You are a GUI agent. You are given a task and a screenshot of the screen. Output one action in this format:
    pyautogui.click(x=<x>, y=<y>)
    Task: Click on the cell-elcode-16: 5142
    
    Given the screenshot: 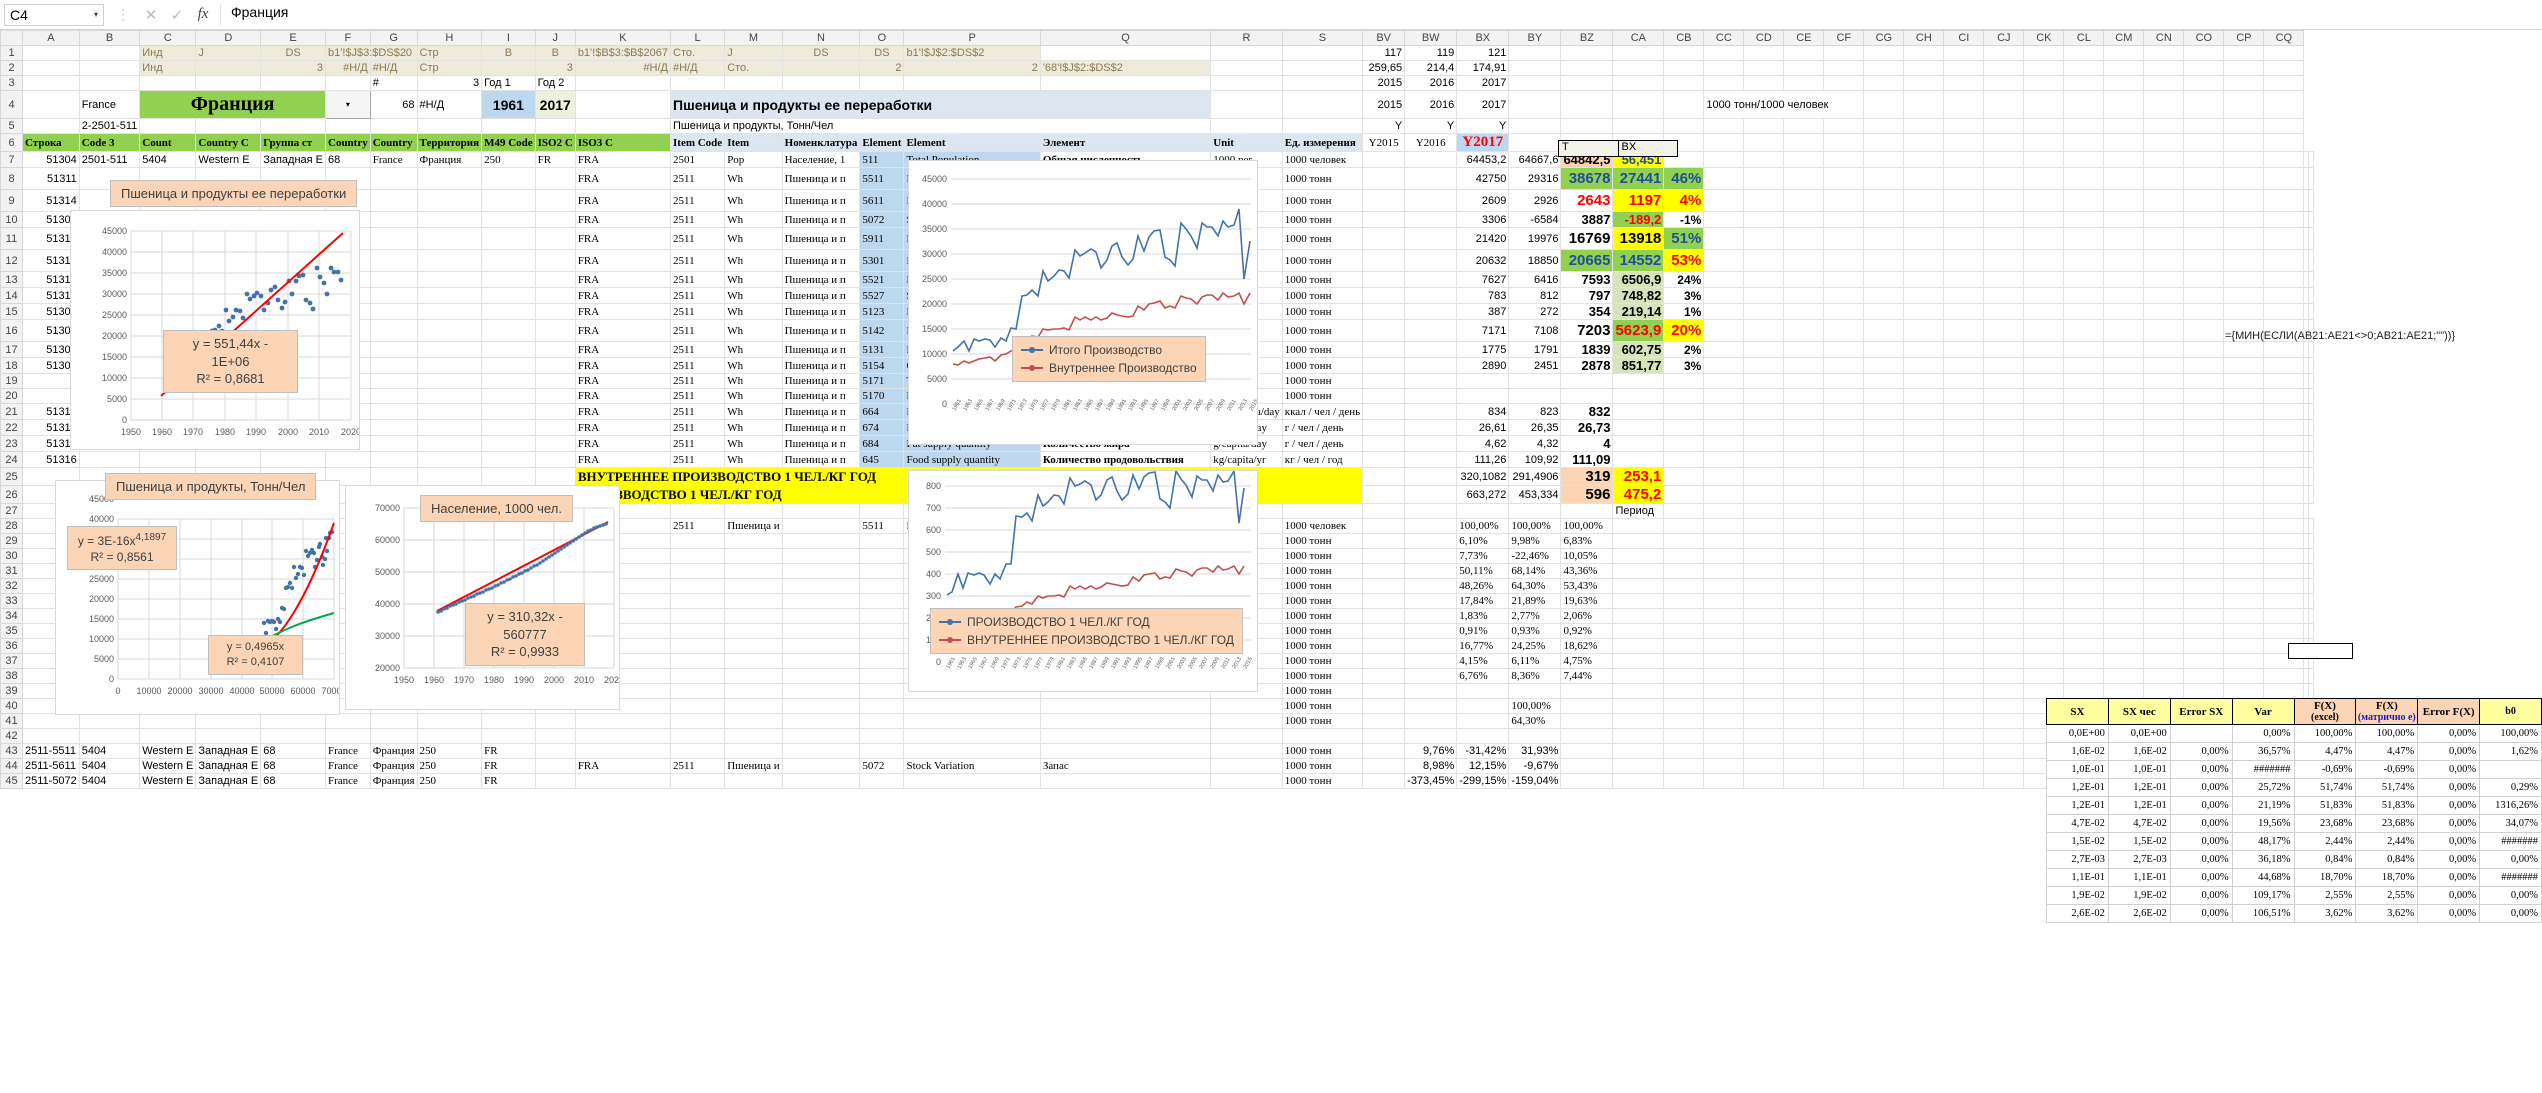 What is the action you would take?
    pyautogui.click(x=882, y=330)
    